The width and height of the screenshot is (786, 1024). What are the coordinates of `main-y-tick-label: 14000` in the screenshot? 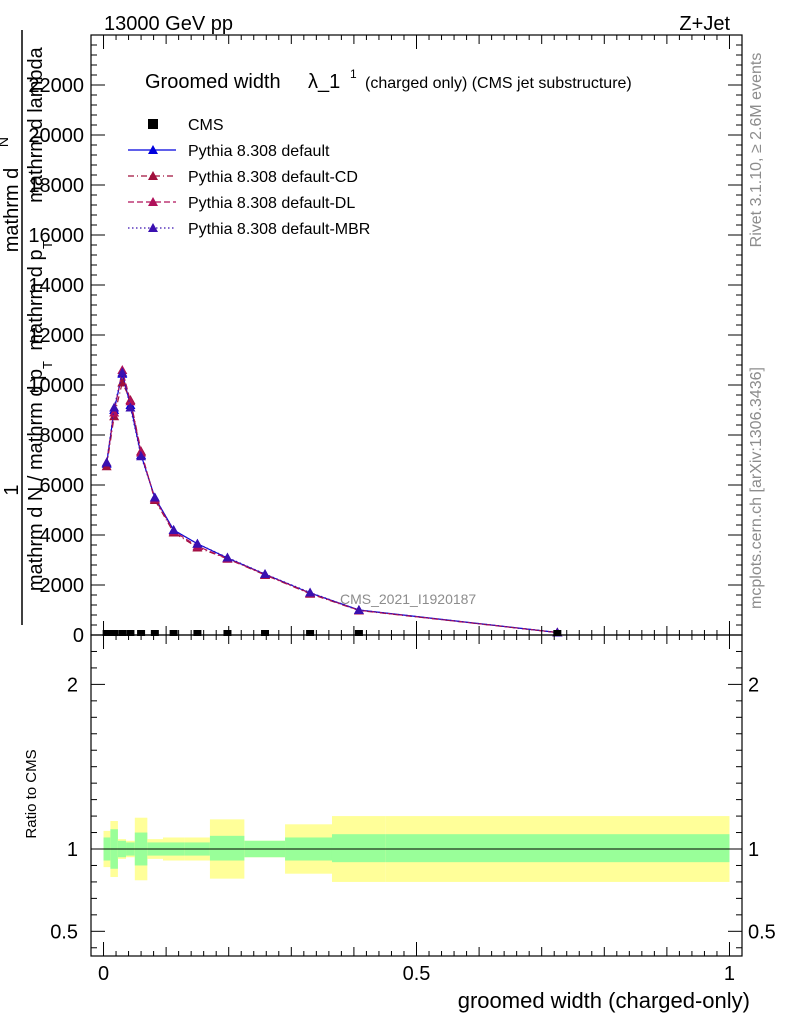 It's located at (56, 286).